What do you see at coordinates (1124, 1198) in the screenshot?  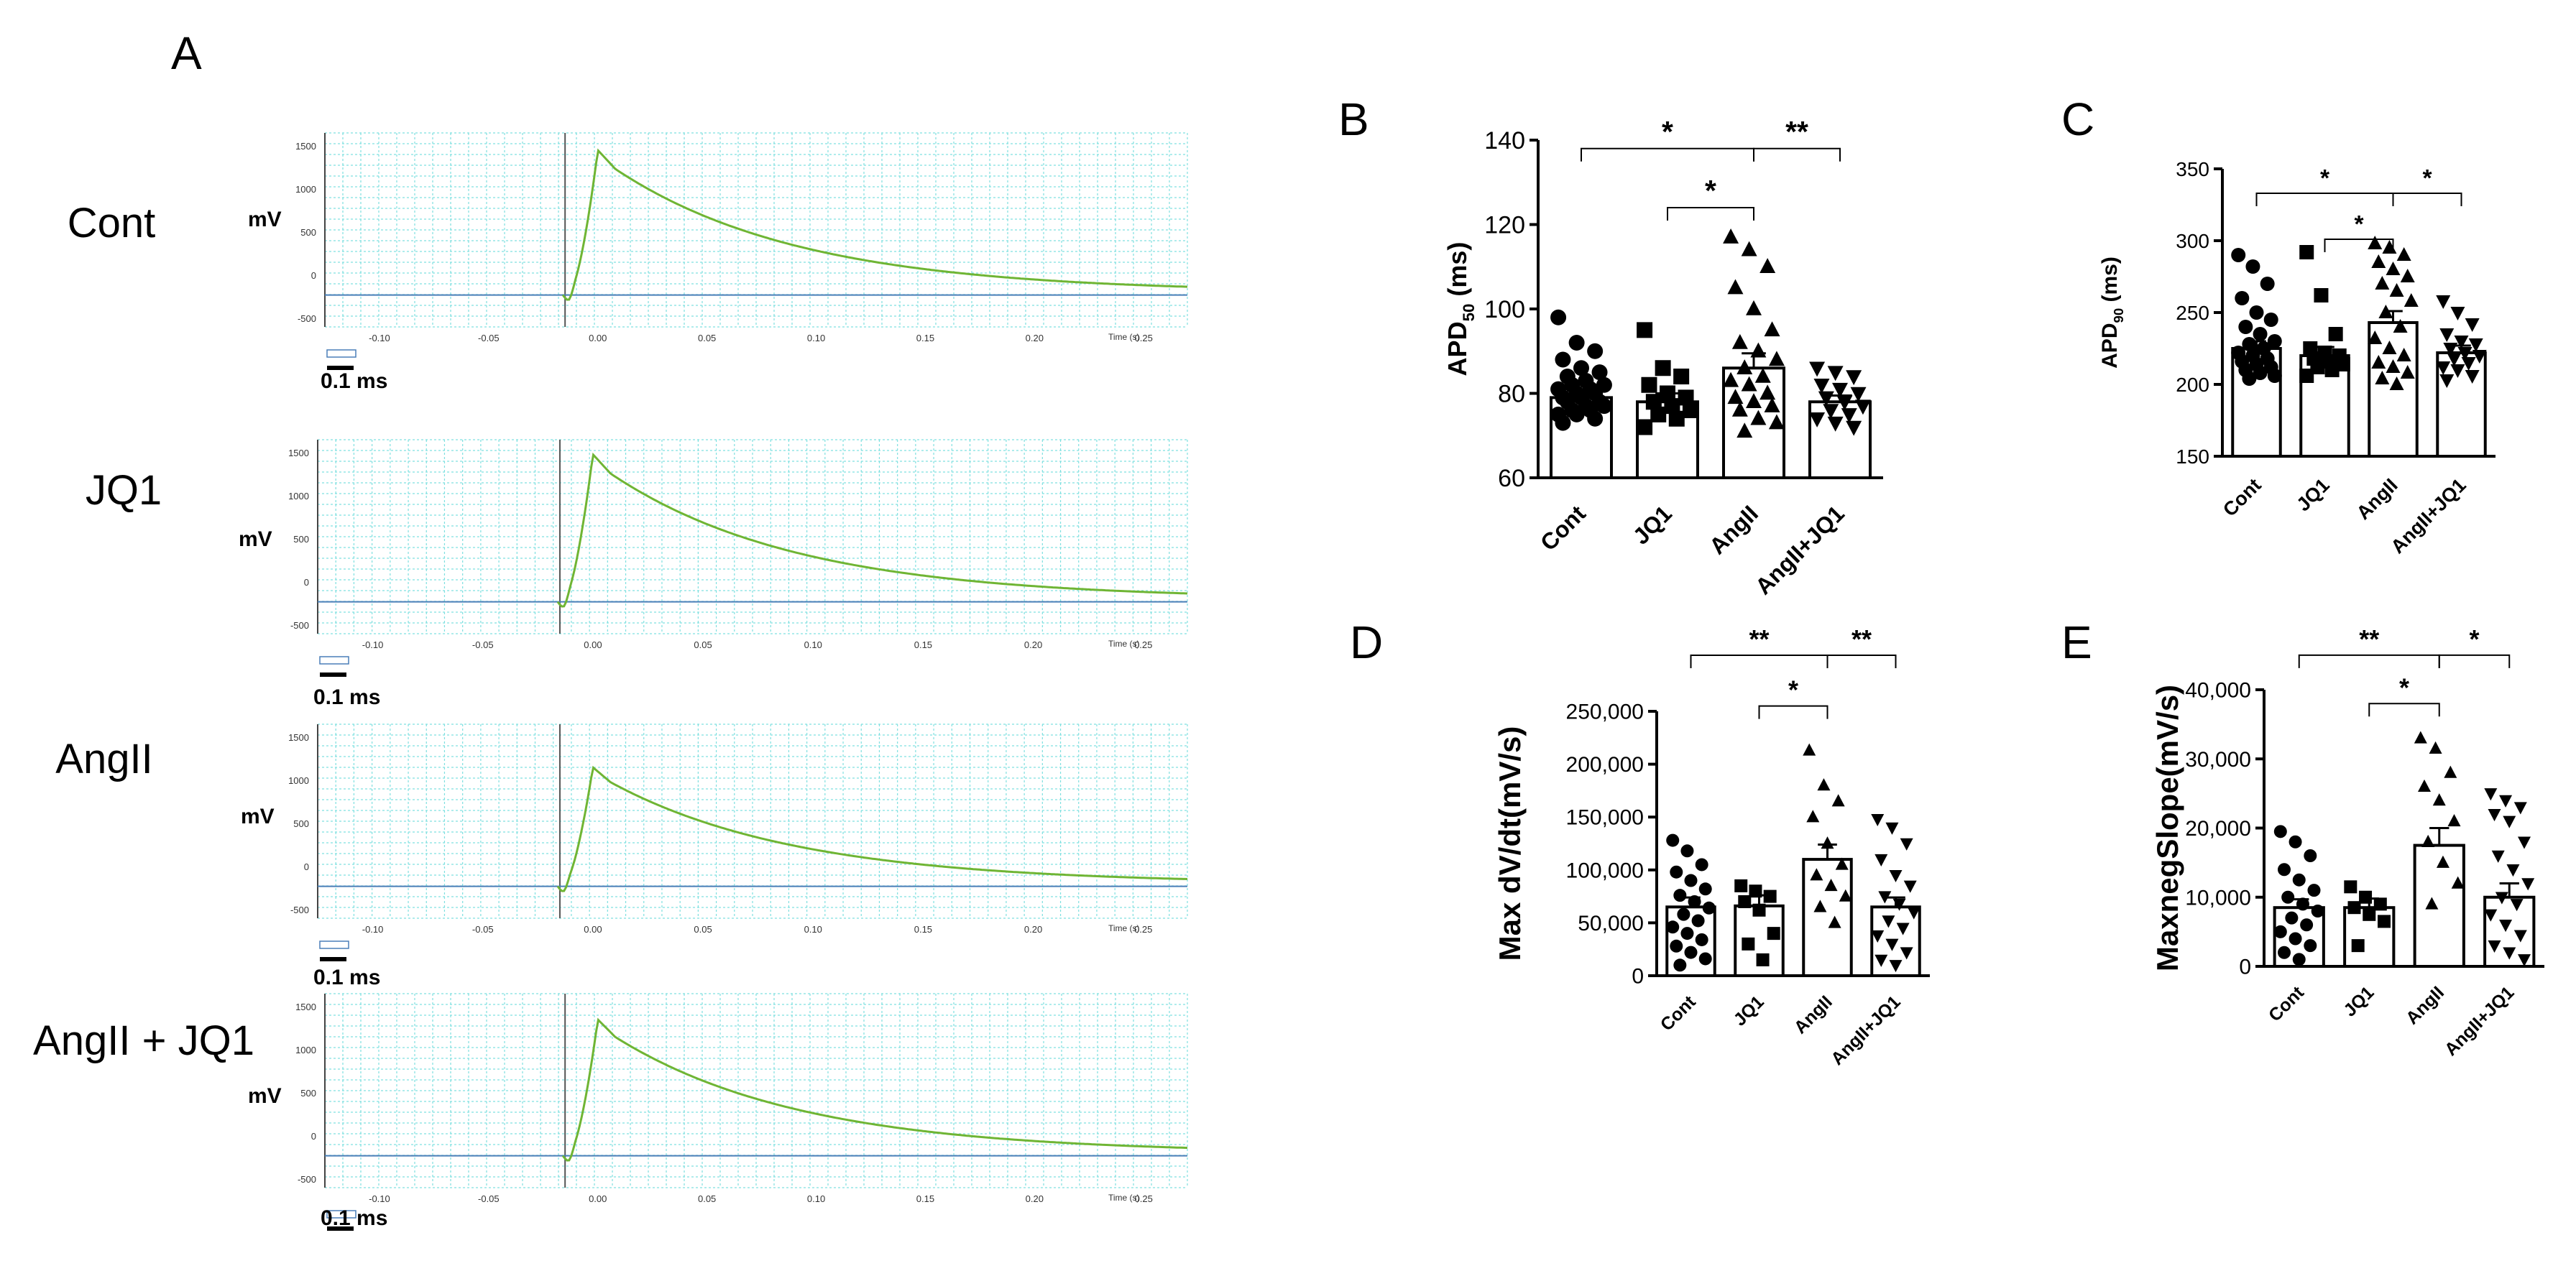 I see `trace-x-axis-label: Time (s)` at bounding box center [1124, 1198].